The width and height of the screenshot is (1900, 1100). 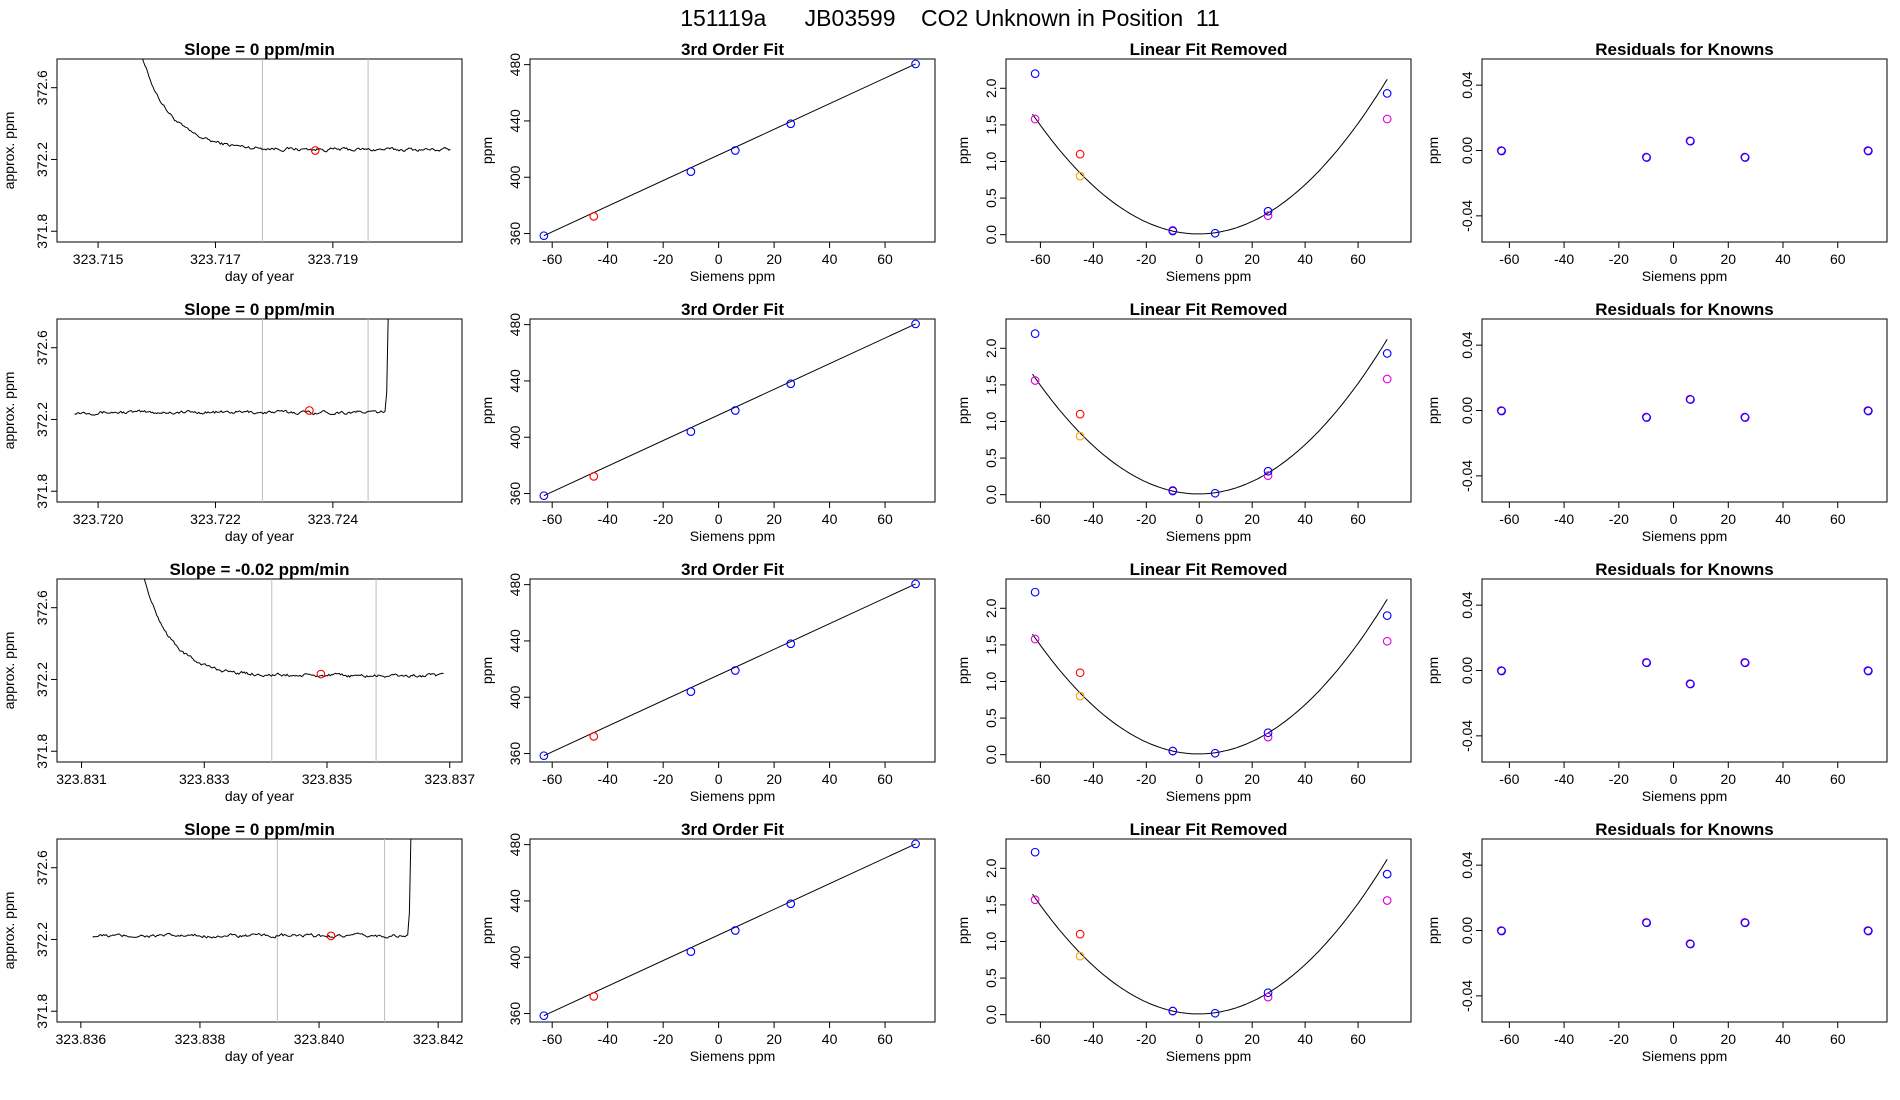 I want to click on y-tick-label: 0.5, so click(x=991, y=458).